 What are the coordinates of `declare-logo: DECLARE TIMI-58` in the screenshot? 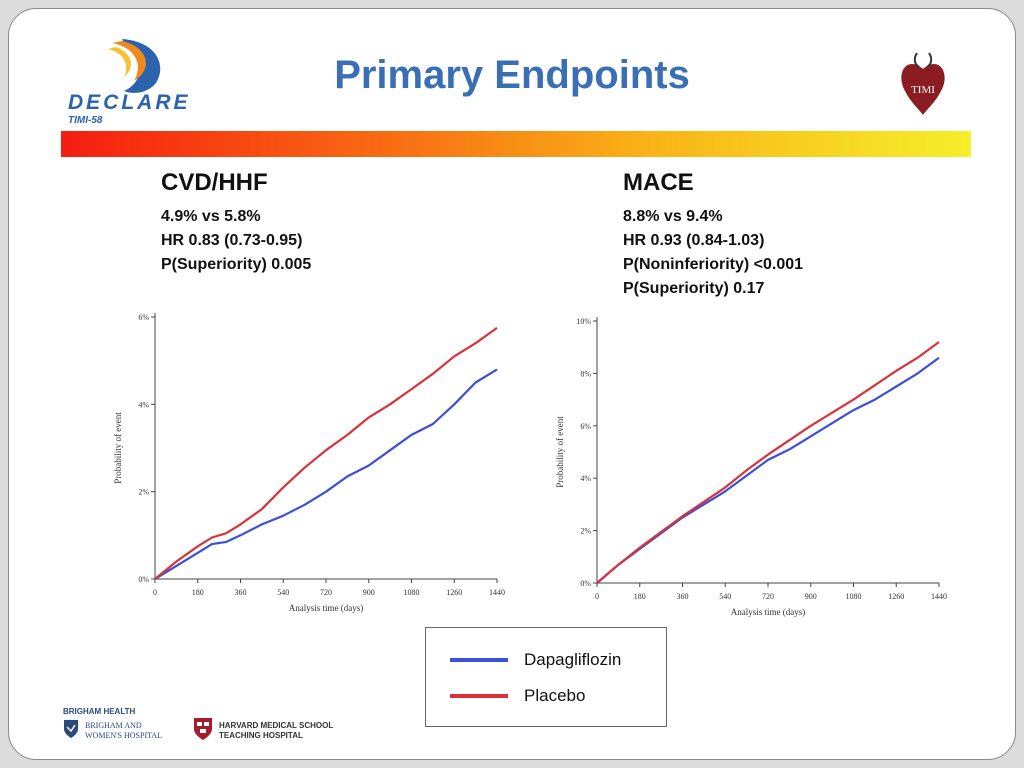 It's located at (139, 83).